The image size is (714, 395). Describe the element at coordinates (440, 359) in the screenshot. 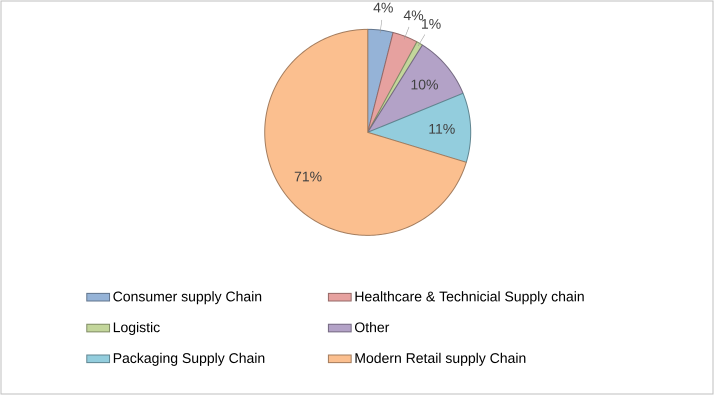

I see `legend-label: Modern Retail supply Chain` at that location.